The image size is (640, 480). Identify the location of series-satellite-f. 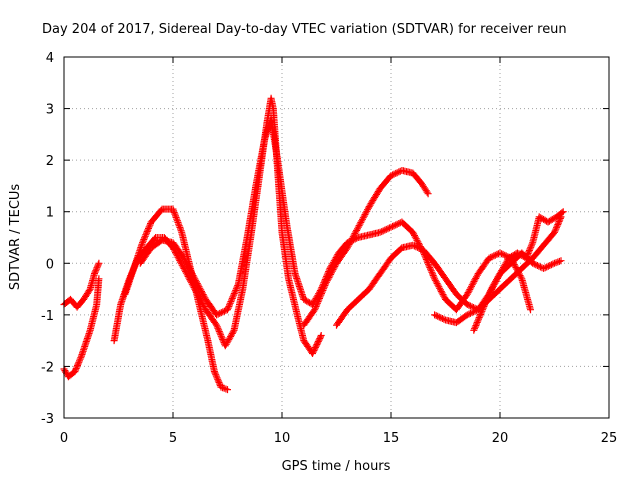
(366, 248).